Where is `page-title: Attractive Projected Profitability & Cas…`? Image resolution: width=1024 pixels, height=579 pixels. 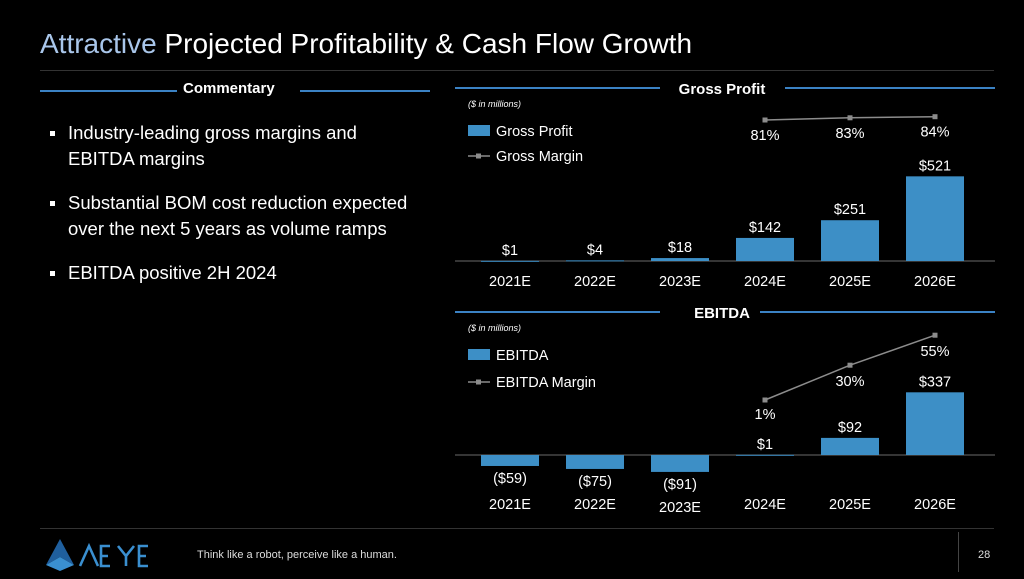
page-title: Attractive Projected Profitability & Cas… is located at coordinates (366, 44).